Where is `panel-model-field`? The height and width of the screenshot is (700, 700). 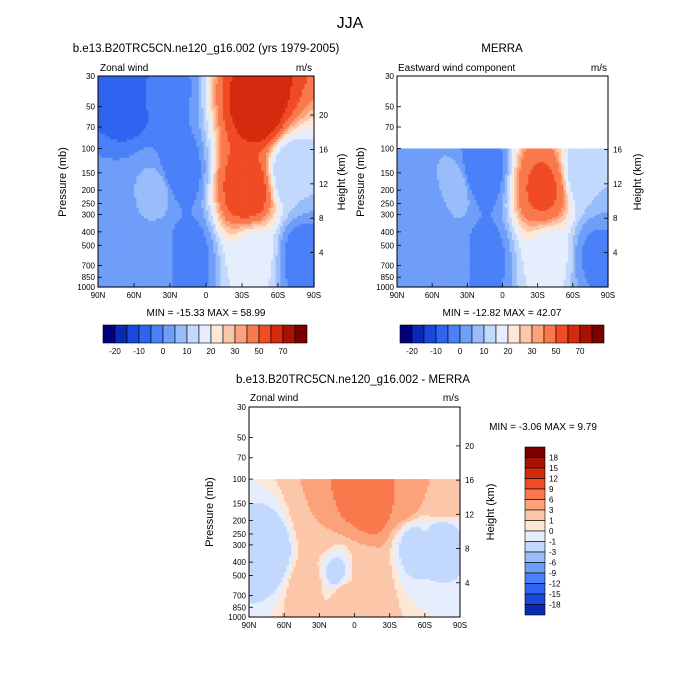
panel-model-field is located at coordinates (206, 182).